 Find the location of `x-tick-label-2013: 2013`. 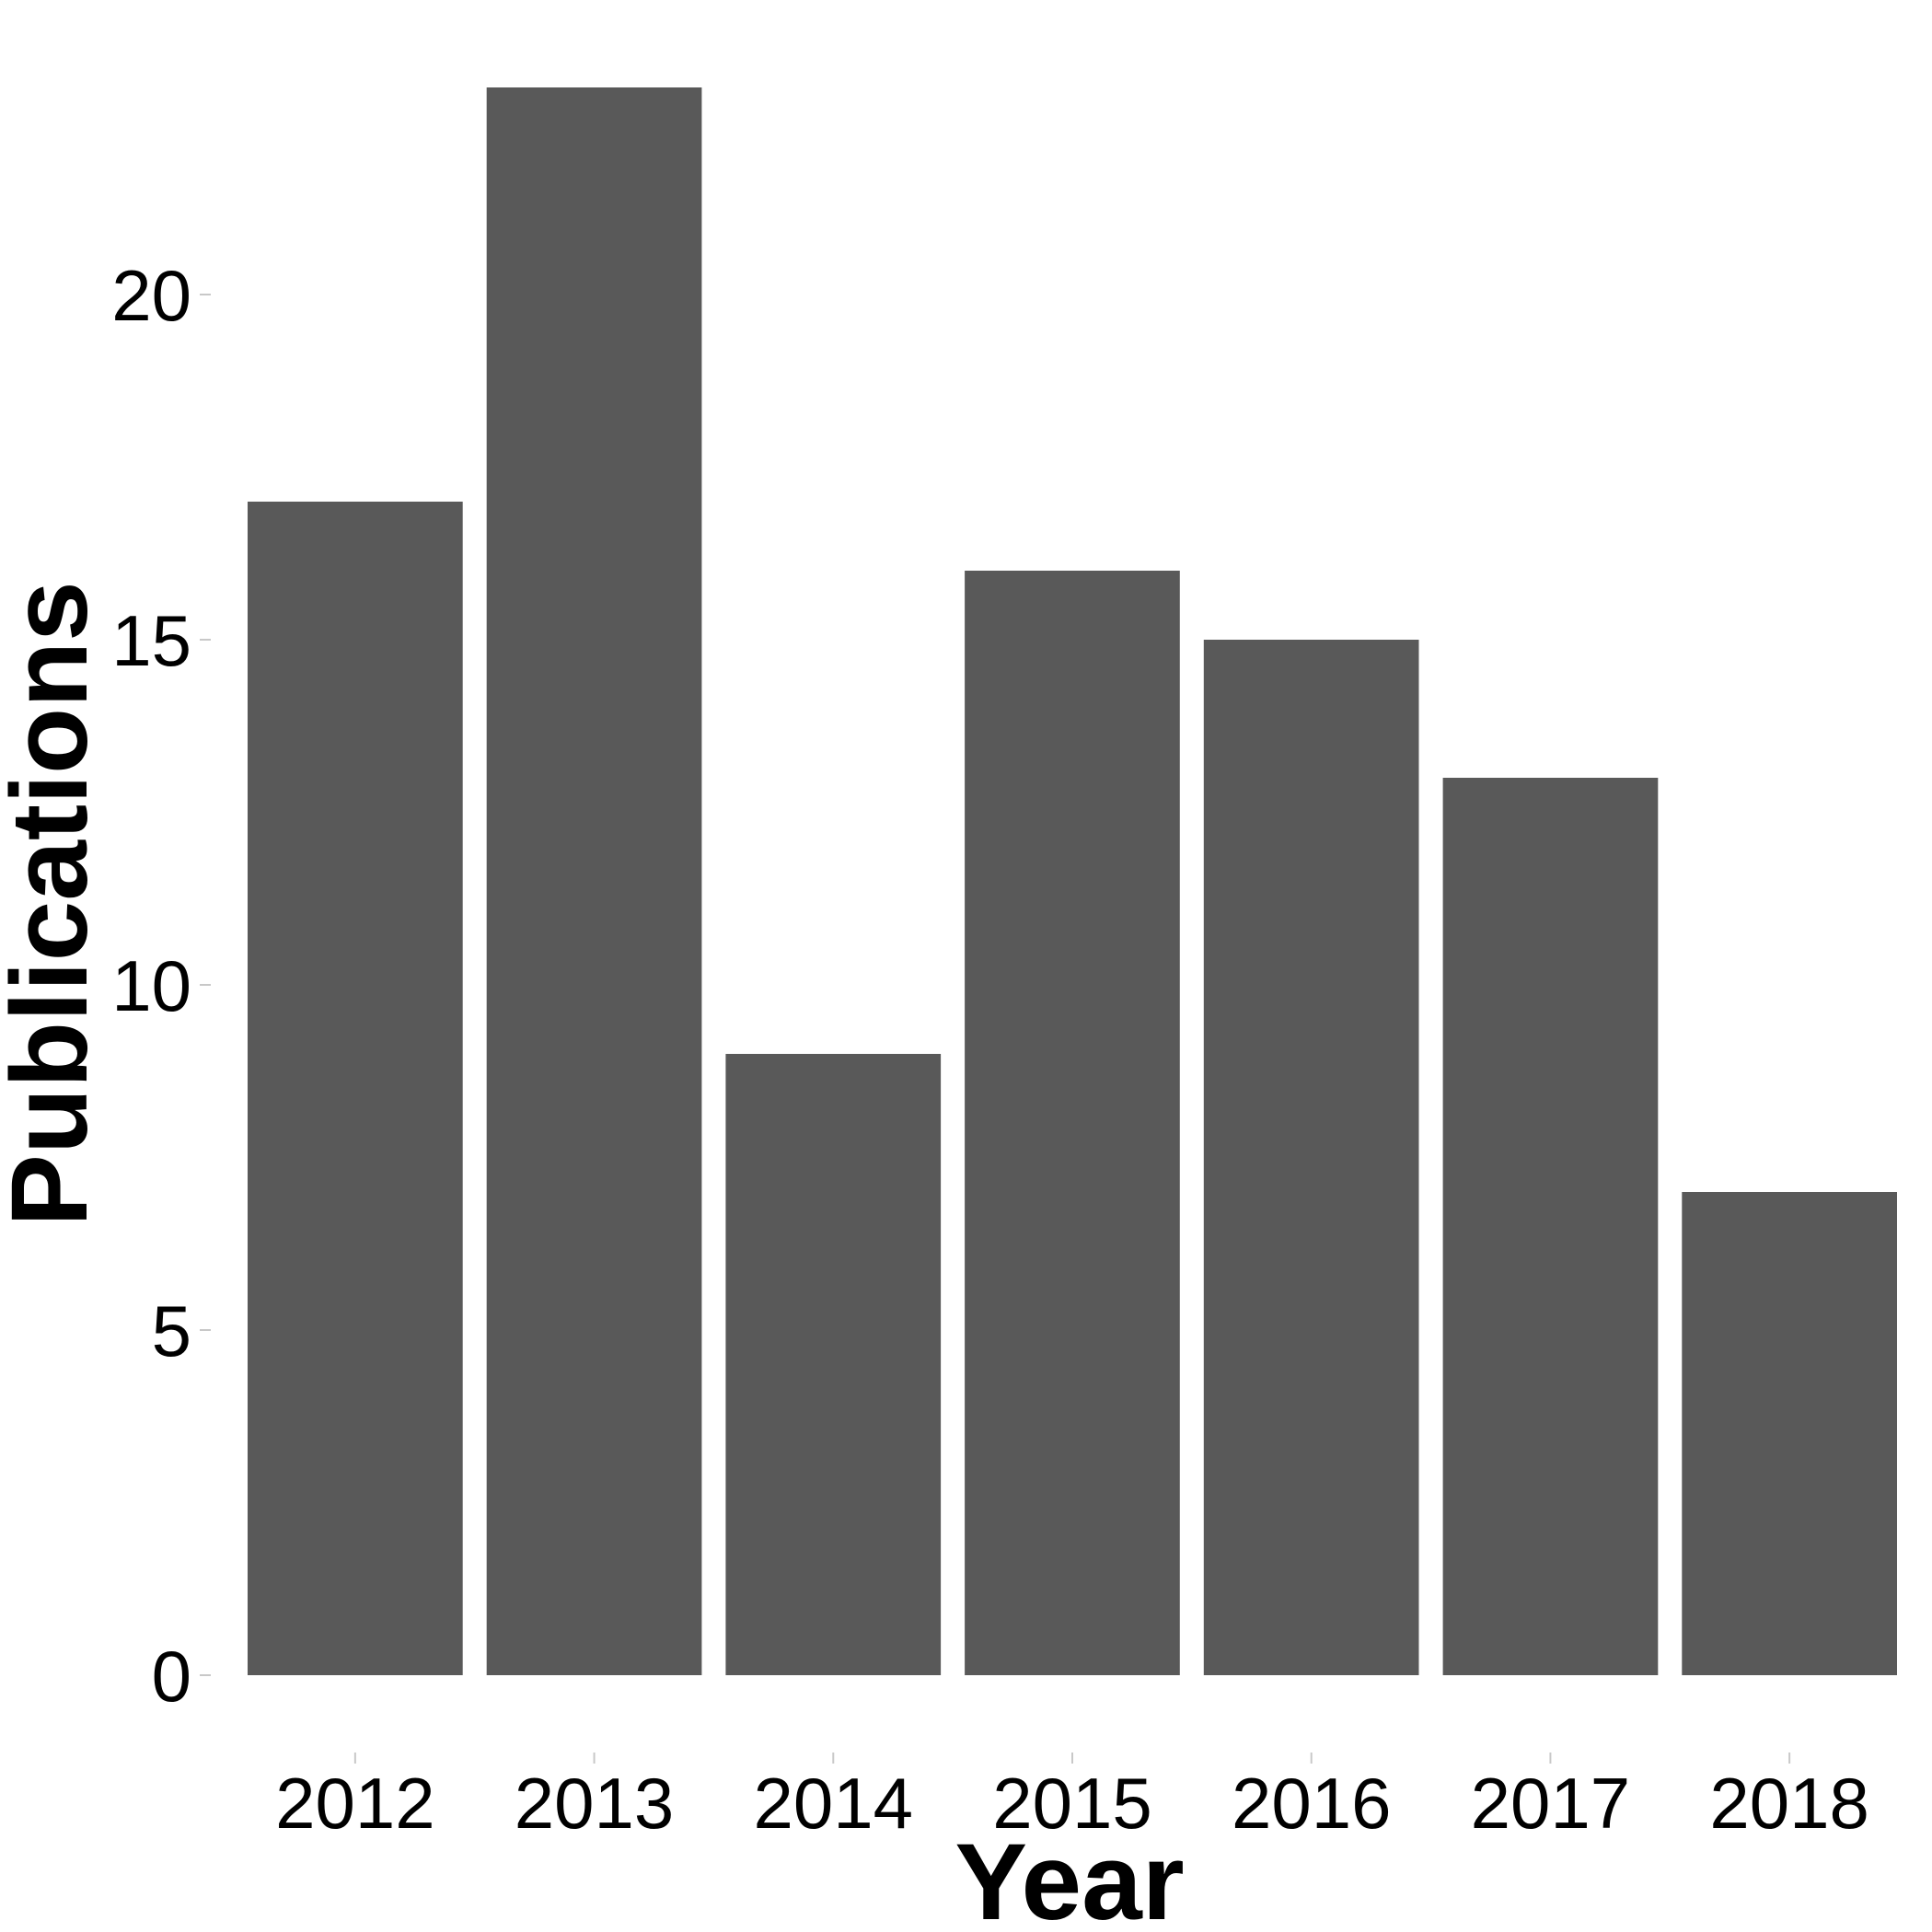

x-tick-label-2013: 2013 is located at coordinates (595, 1804).